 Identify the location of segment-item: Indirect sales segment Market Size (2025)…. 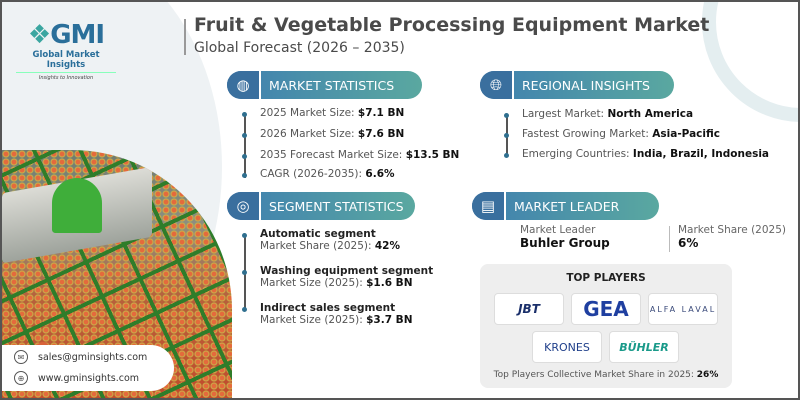
(336, 314).